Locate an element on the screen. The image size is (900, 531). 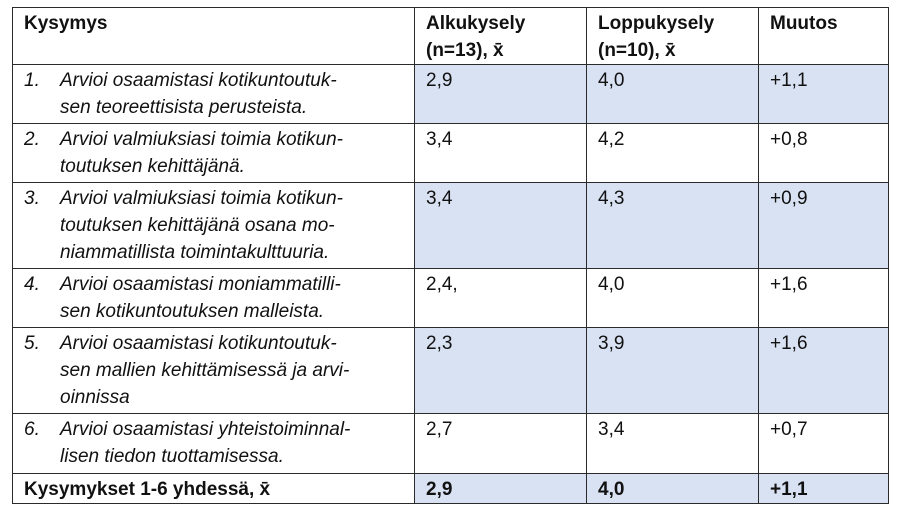
change-value: +0,7 is located at coordinates (823, 443).